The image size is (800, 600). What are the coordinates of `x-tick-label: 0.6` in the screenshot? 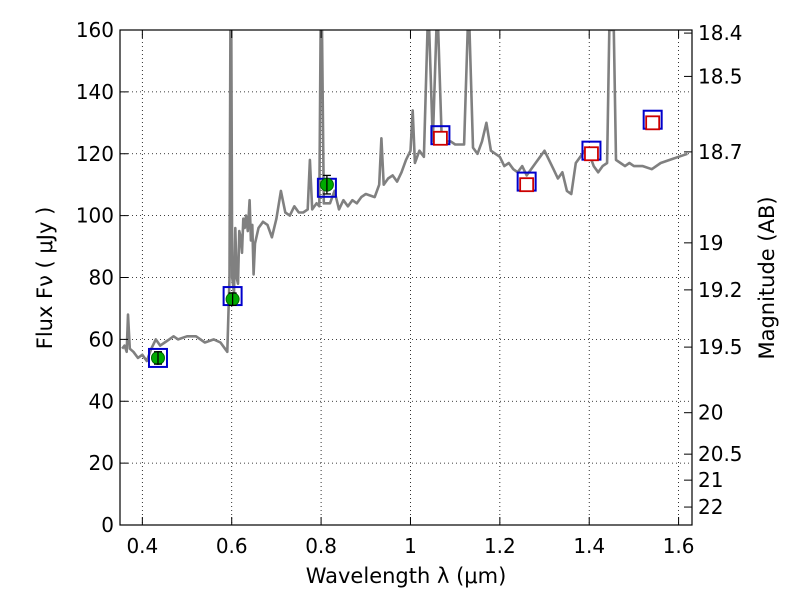 It's located at (232, 546).